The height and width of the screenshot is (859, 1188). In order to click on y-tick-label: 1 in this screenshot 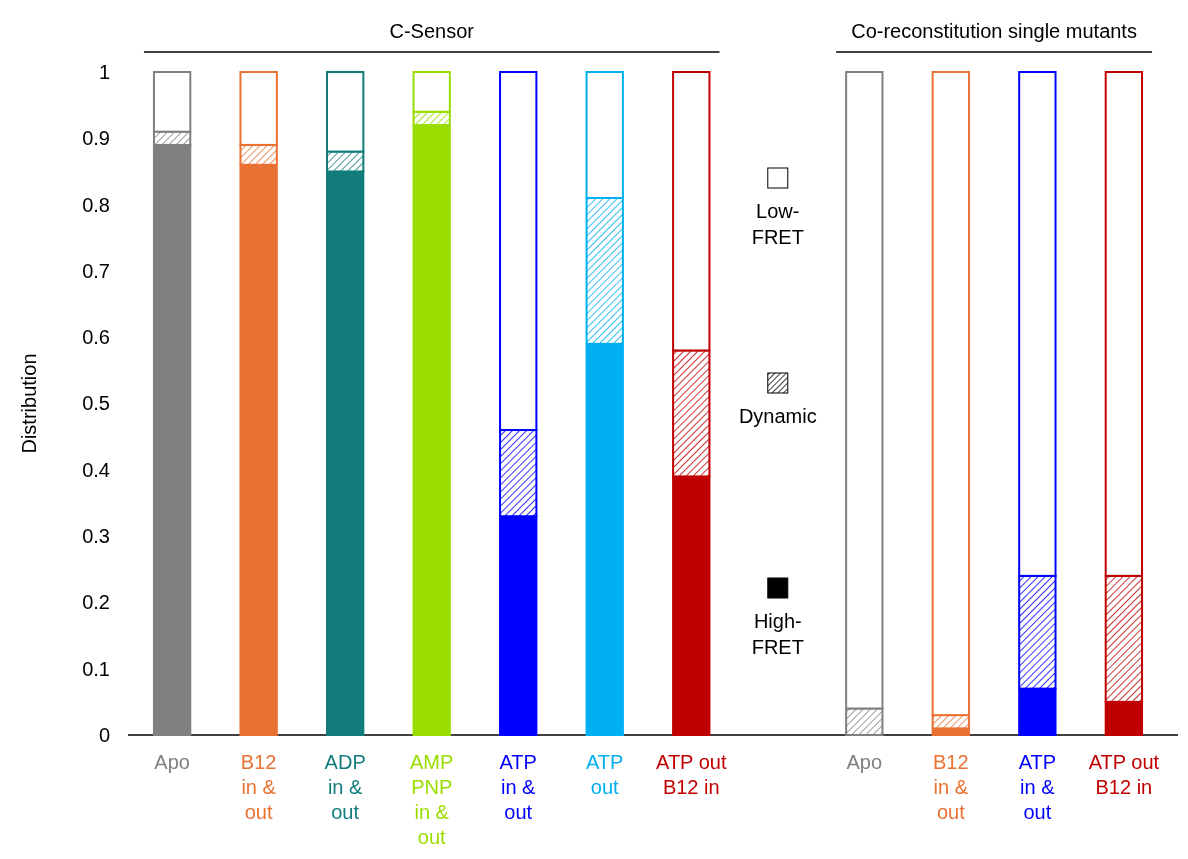, I will do `click(104, 71)`.